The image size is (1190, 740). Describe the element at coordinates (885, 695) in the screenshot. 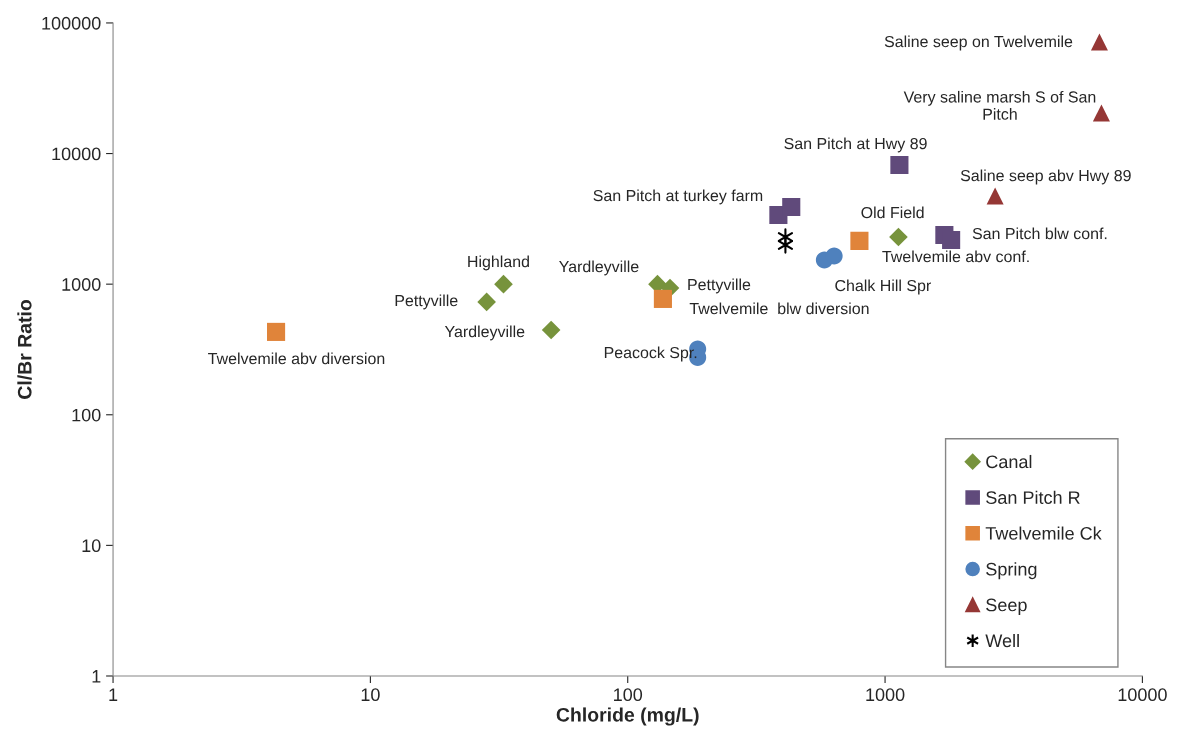

I see `x-tick-label: 1000` at that location.